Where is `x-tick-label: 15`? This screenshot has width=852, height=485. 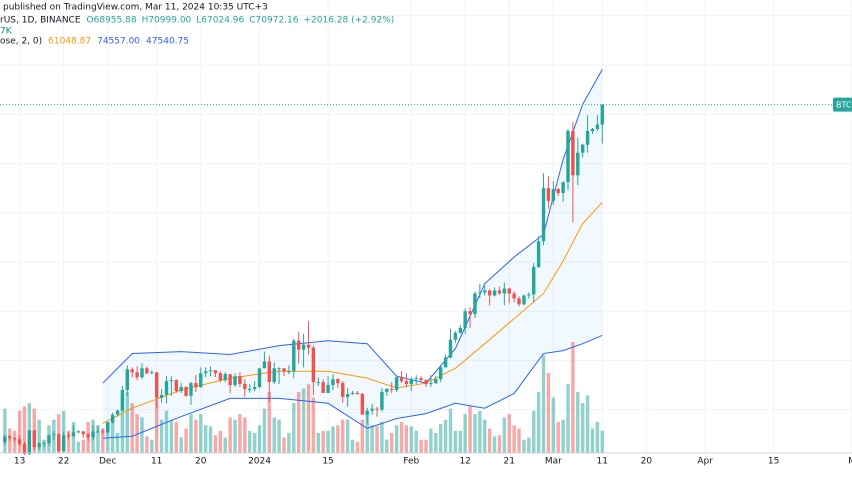
x-tick-label: 15 is located at coordinates (773, 462).